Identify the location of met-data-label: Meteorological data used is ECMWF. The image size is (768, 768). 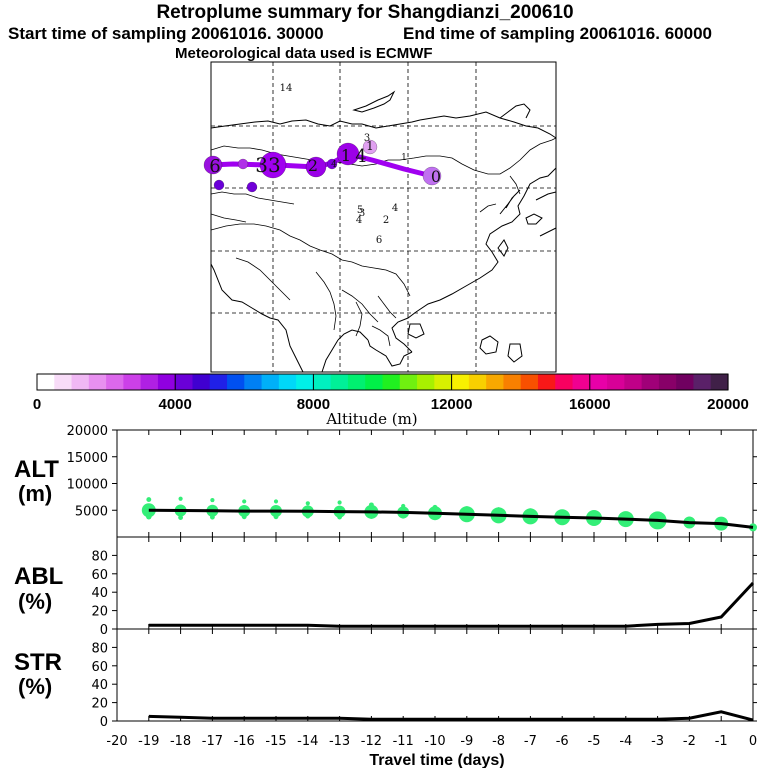
(304, 53).